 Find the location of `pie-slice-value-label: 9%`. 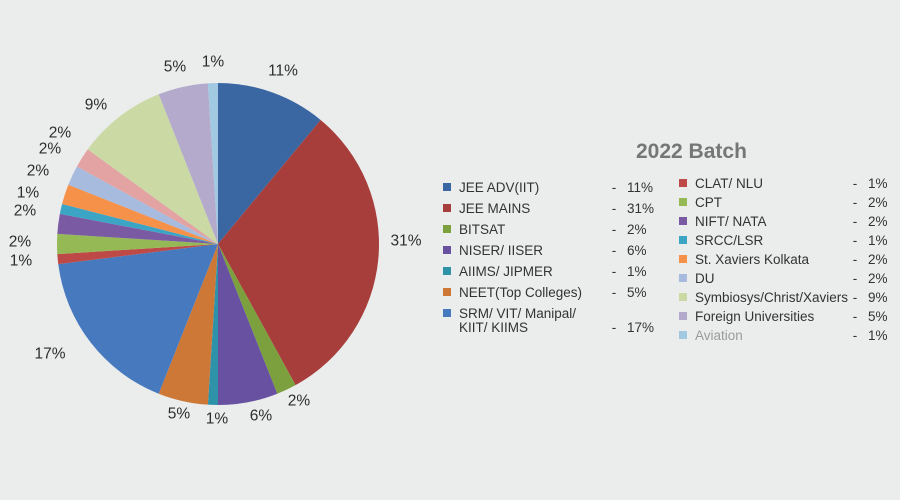

pie-slice-value-label: 9% is located at coordinates (96, 105).